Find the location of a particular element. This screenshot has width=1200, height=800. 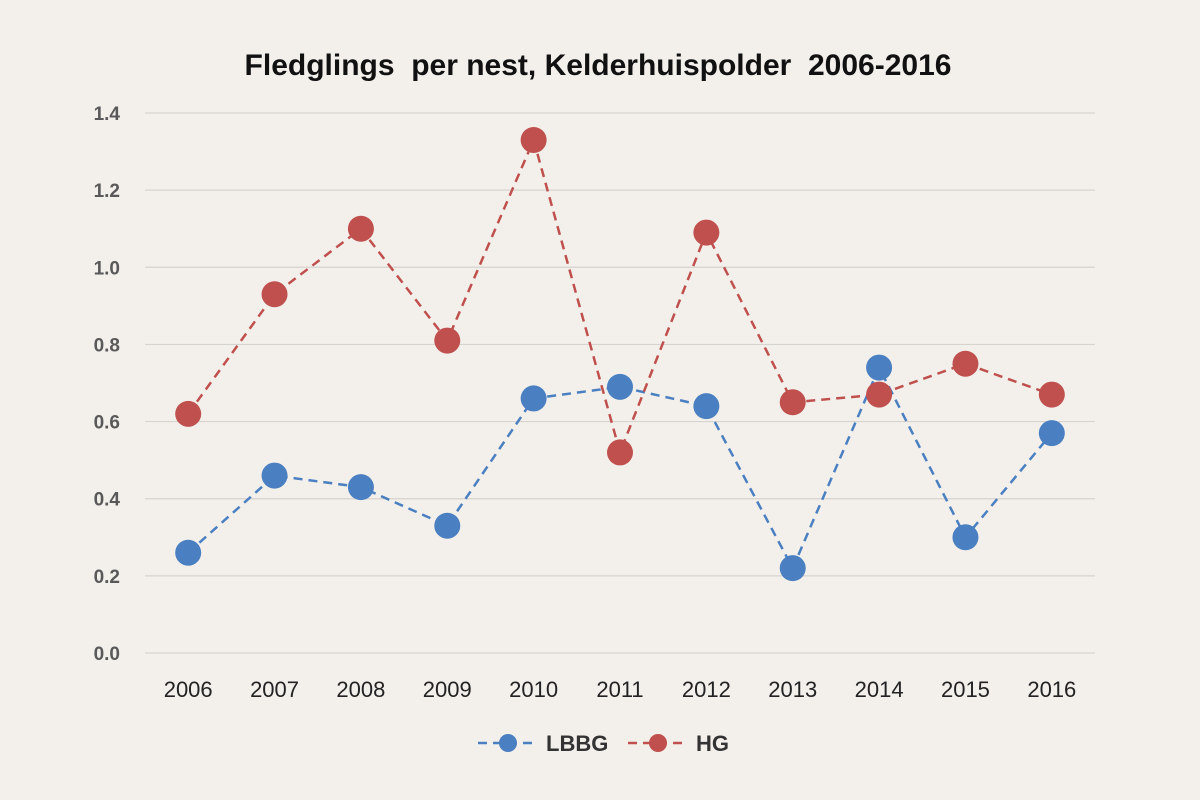

x-tick-label: 2009 is located at coordinates (447, 689).